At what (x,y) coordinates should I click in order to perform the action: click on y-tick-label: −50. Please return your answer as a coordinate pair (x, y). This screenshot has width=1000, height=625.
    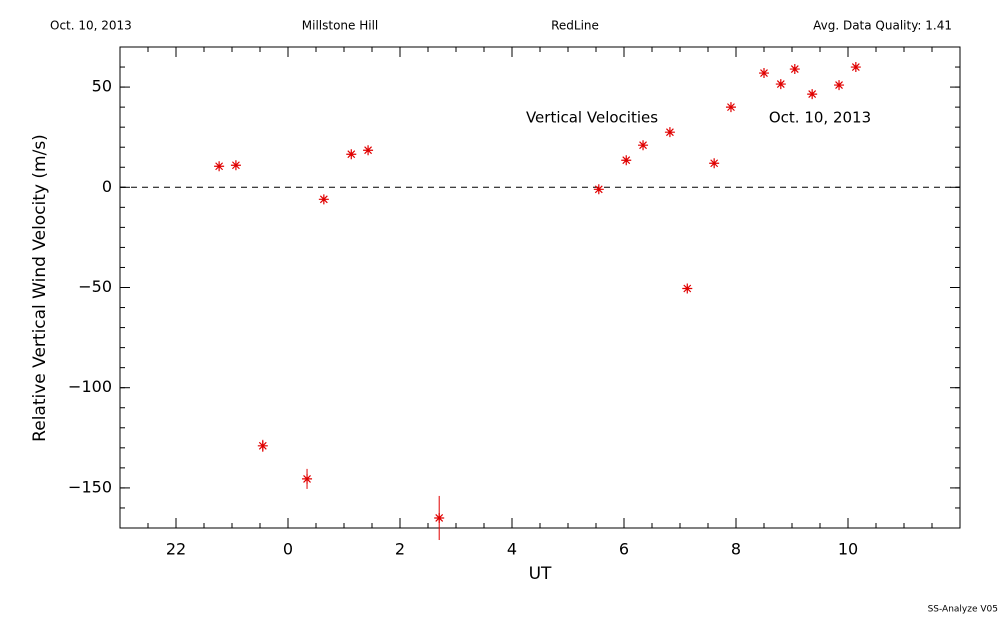
    Looking at the image, I should click on (95, 286).